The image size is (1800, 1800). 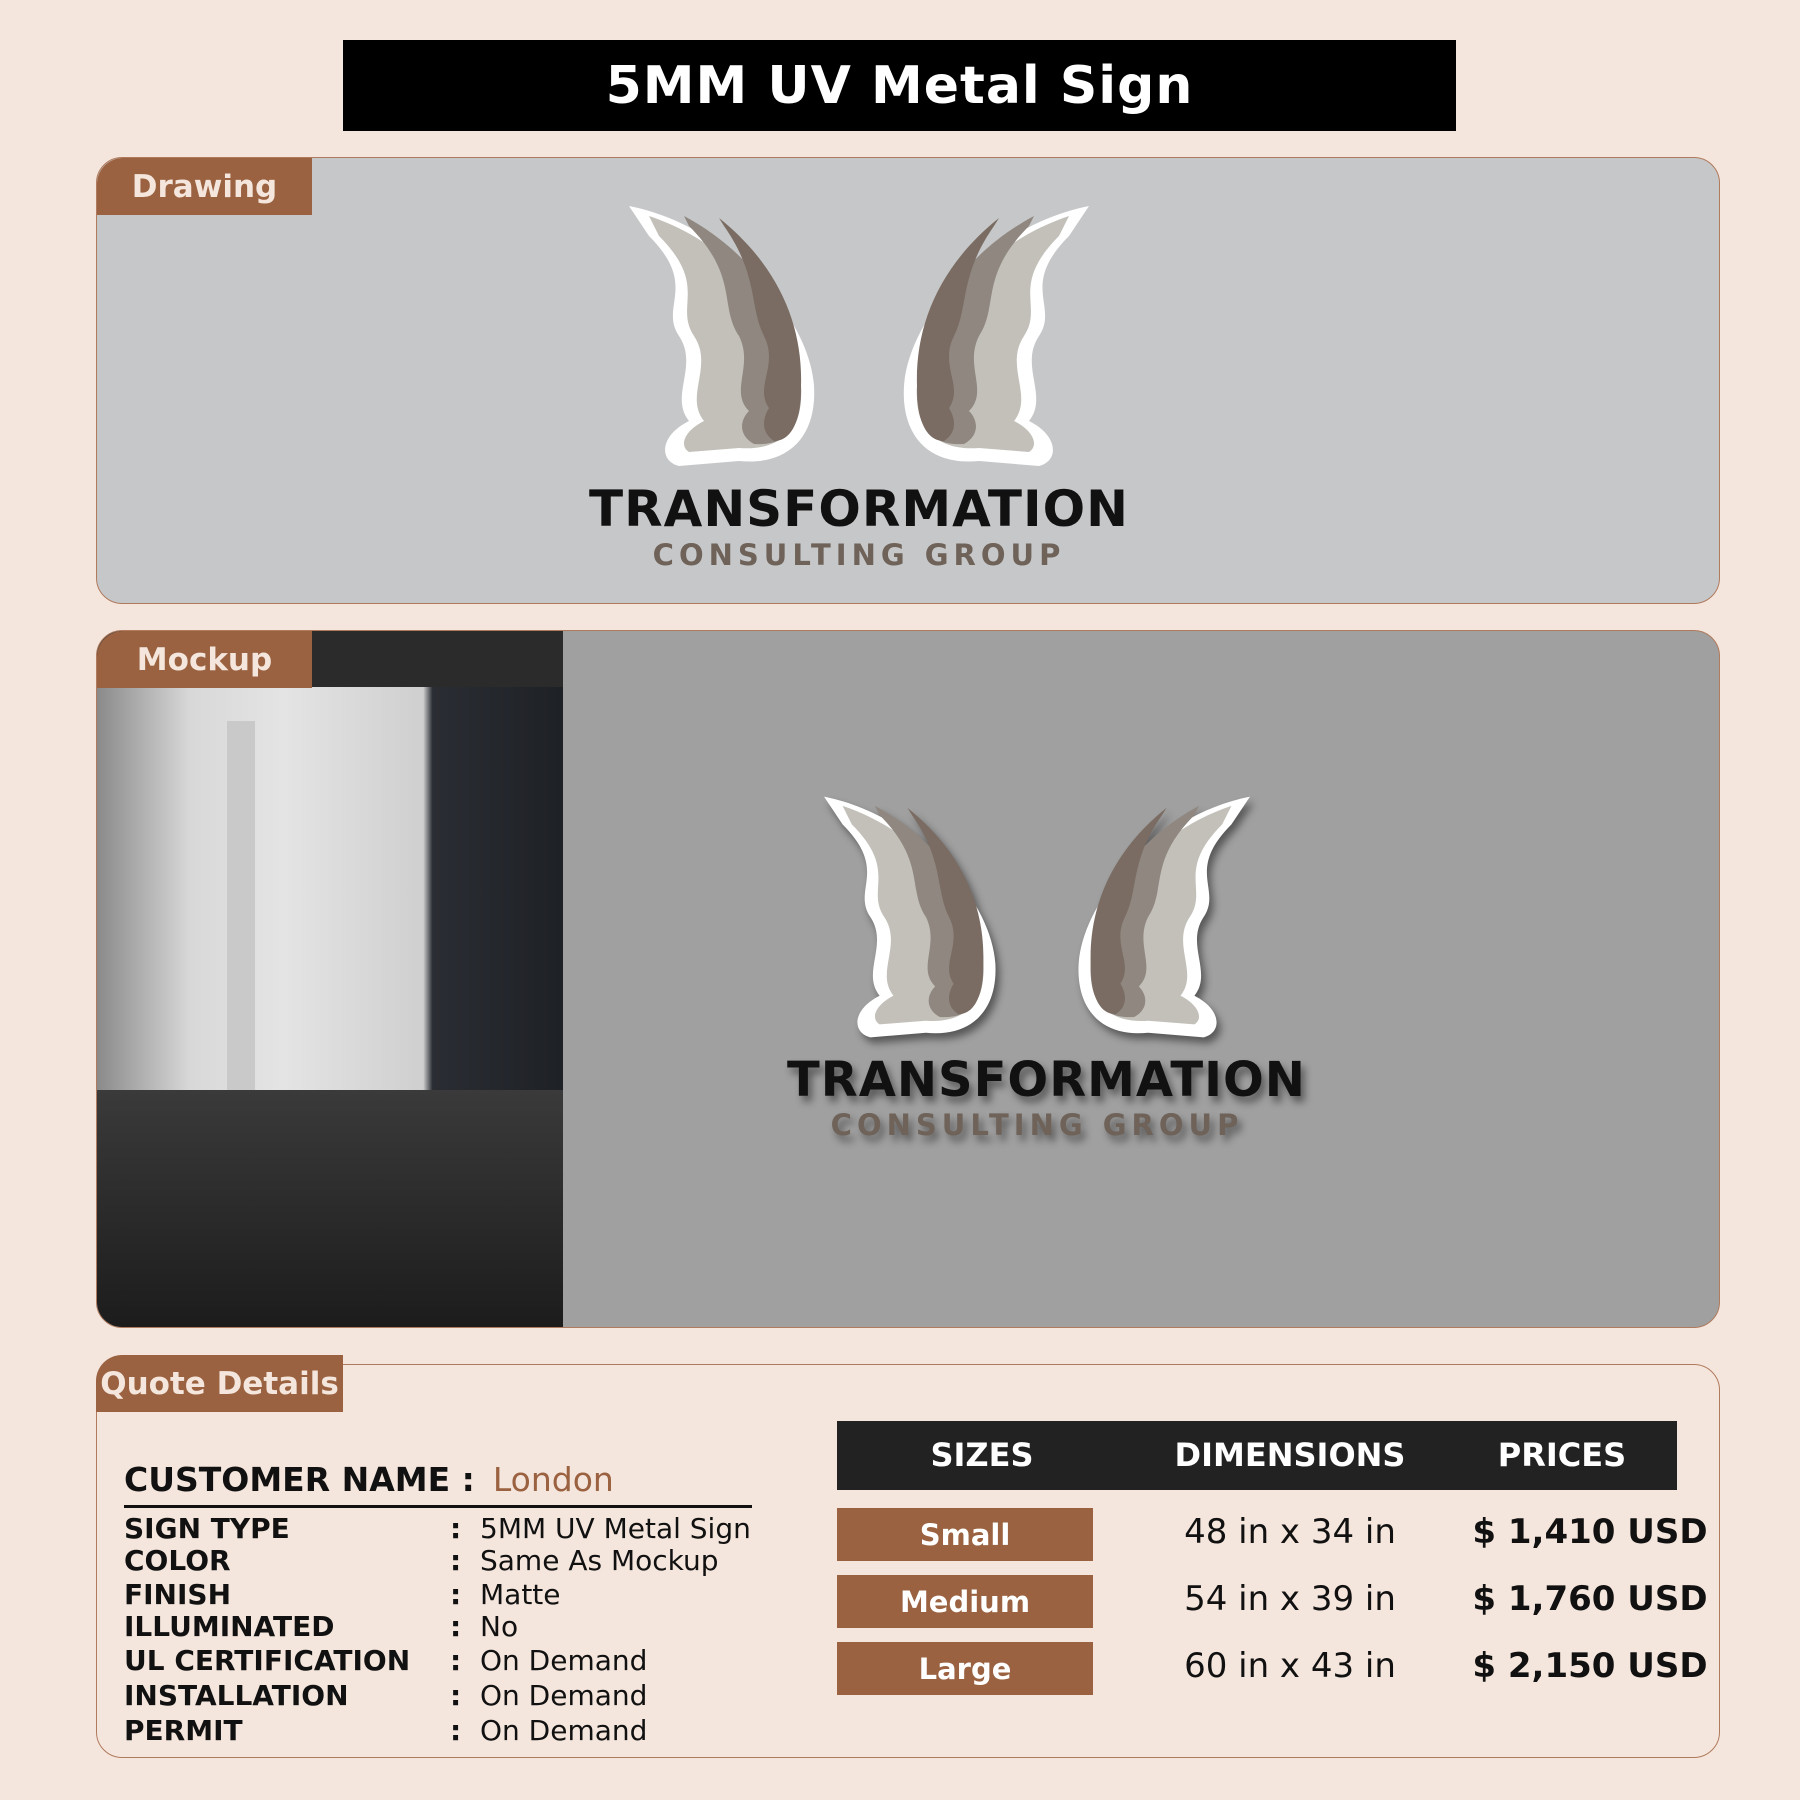 I want to click on customer-name: CUSTOMER NAME : London, so click(x=438, y=1484).